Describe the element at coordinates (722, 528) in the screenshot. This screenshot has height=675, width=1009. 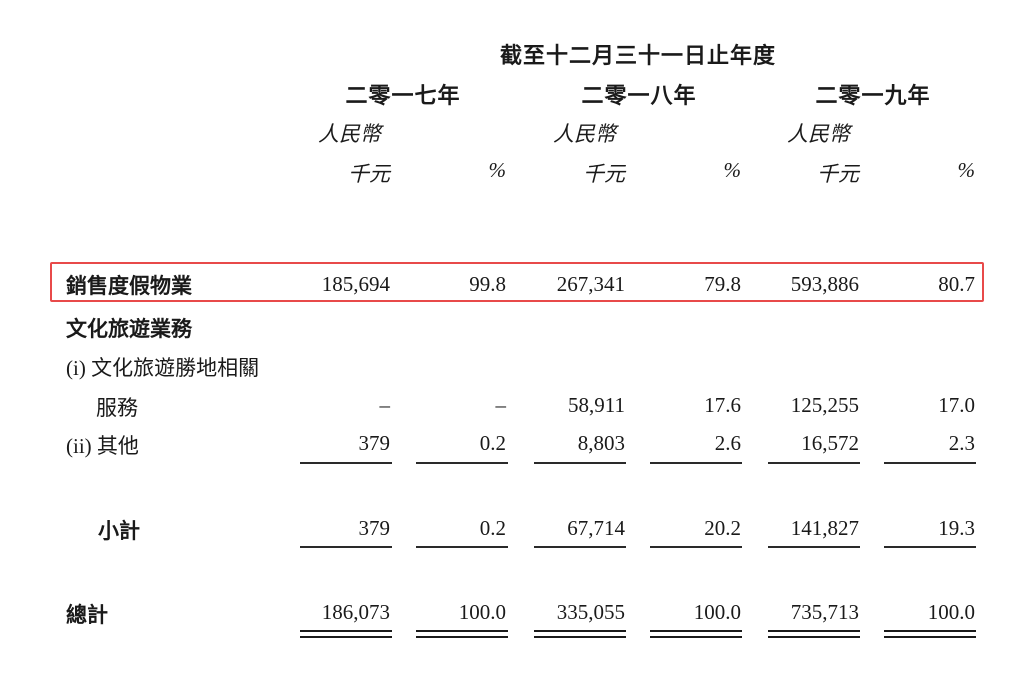
I see `subtotal-2018-pct: 20.2` at that location.